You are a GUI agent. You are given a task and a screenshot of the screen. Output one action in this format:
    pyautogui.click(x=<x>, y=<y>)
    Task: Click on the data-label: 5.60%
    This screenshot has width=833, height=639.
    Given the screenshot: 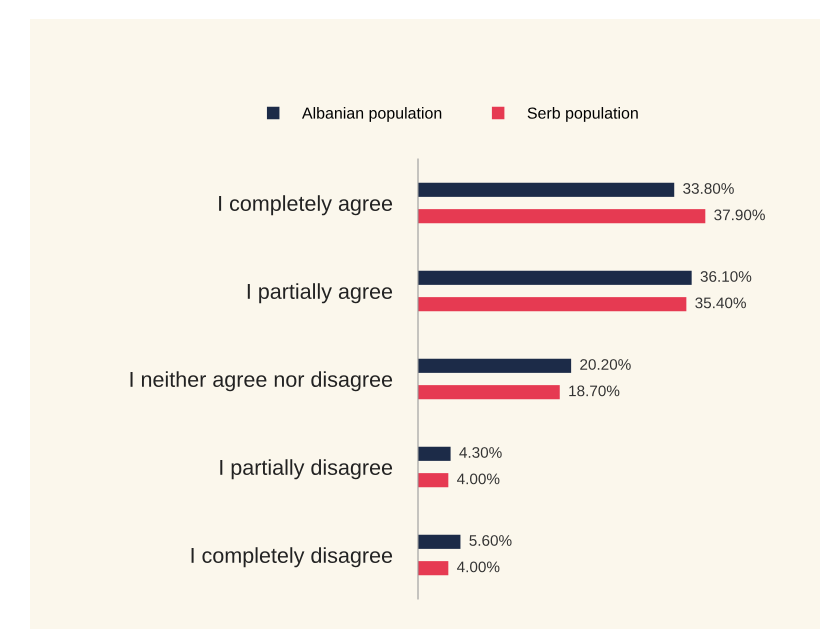 What is the action you would take?
    pyautogui.click(x=490, y=540)
    